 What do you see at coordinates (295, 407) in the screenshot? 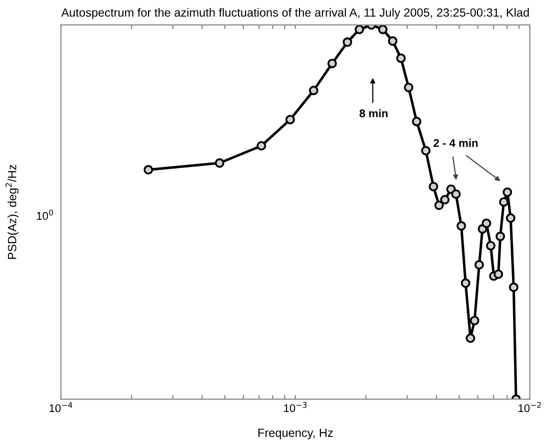
I see `x-tick-label: 10$^{−3}$` at bounding box center [295, 407].